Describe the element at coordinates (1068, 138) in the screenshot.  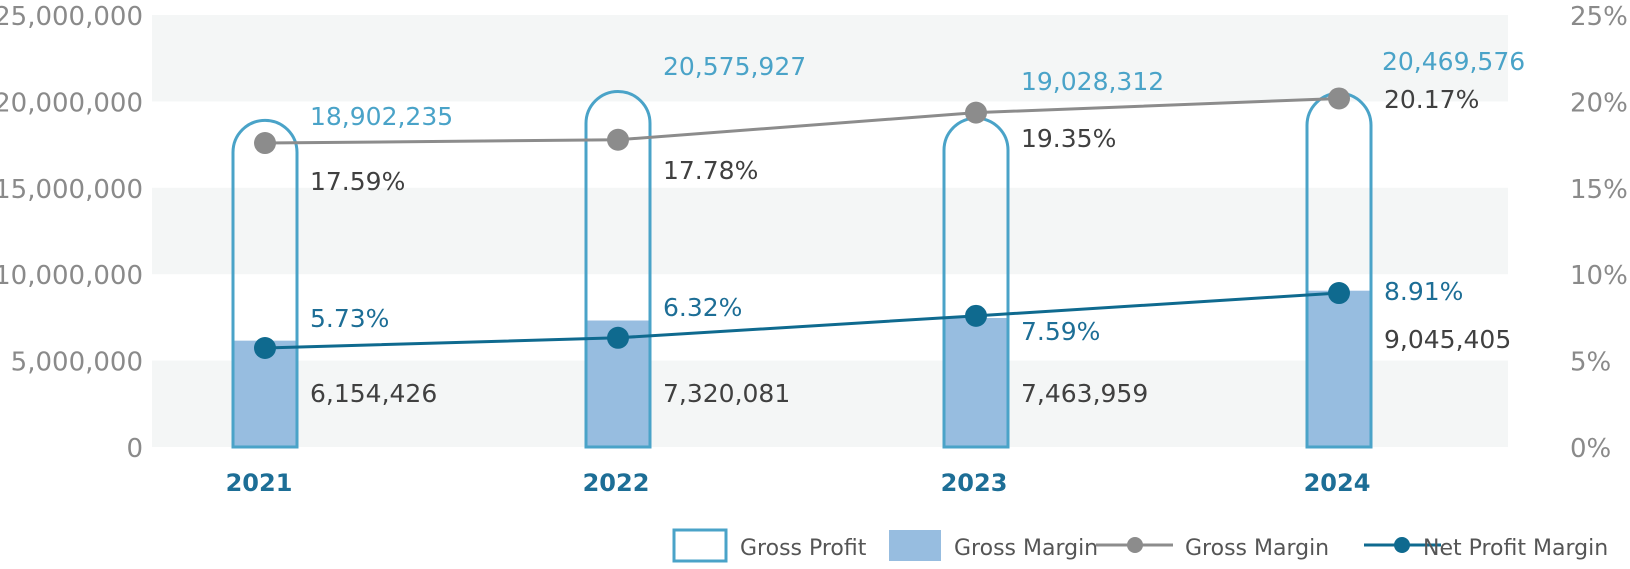
I see `label-gross-margin-pct-2023: 19.35%` at that location.